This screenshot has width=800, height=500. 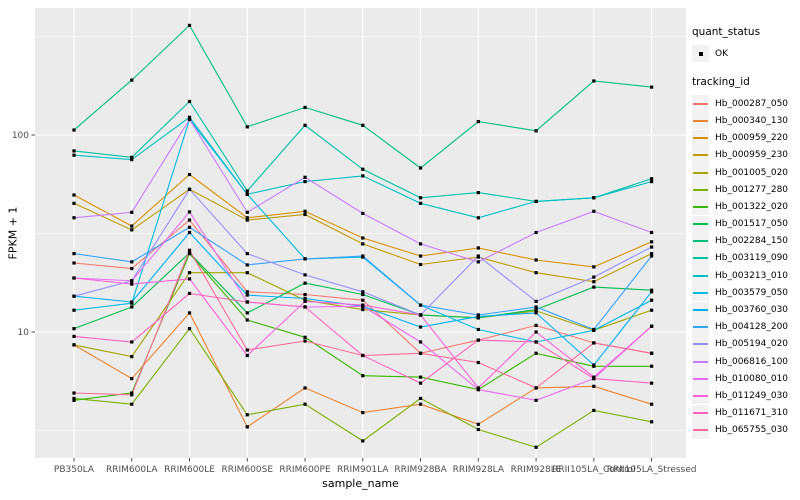 What do you see at coordinates (74, 470) in the screenshot?
I see `x-tick-label: PB350LA` at bounding box center [74, 470].